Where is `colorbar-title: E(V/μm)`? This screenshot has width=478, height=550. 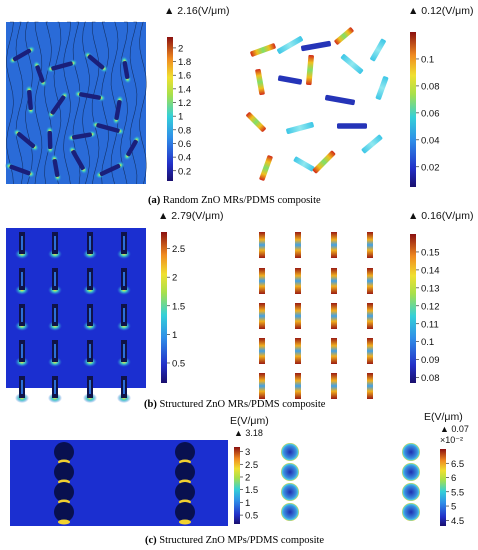
colorbar-title: E(V/μm) is located at coordinates (443, 417).